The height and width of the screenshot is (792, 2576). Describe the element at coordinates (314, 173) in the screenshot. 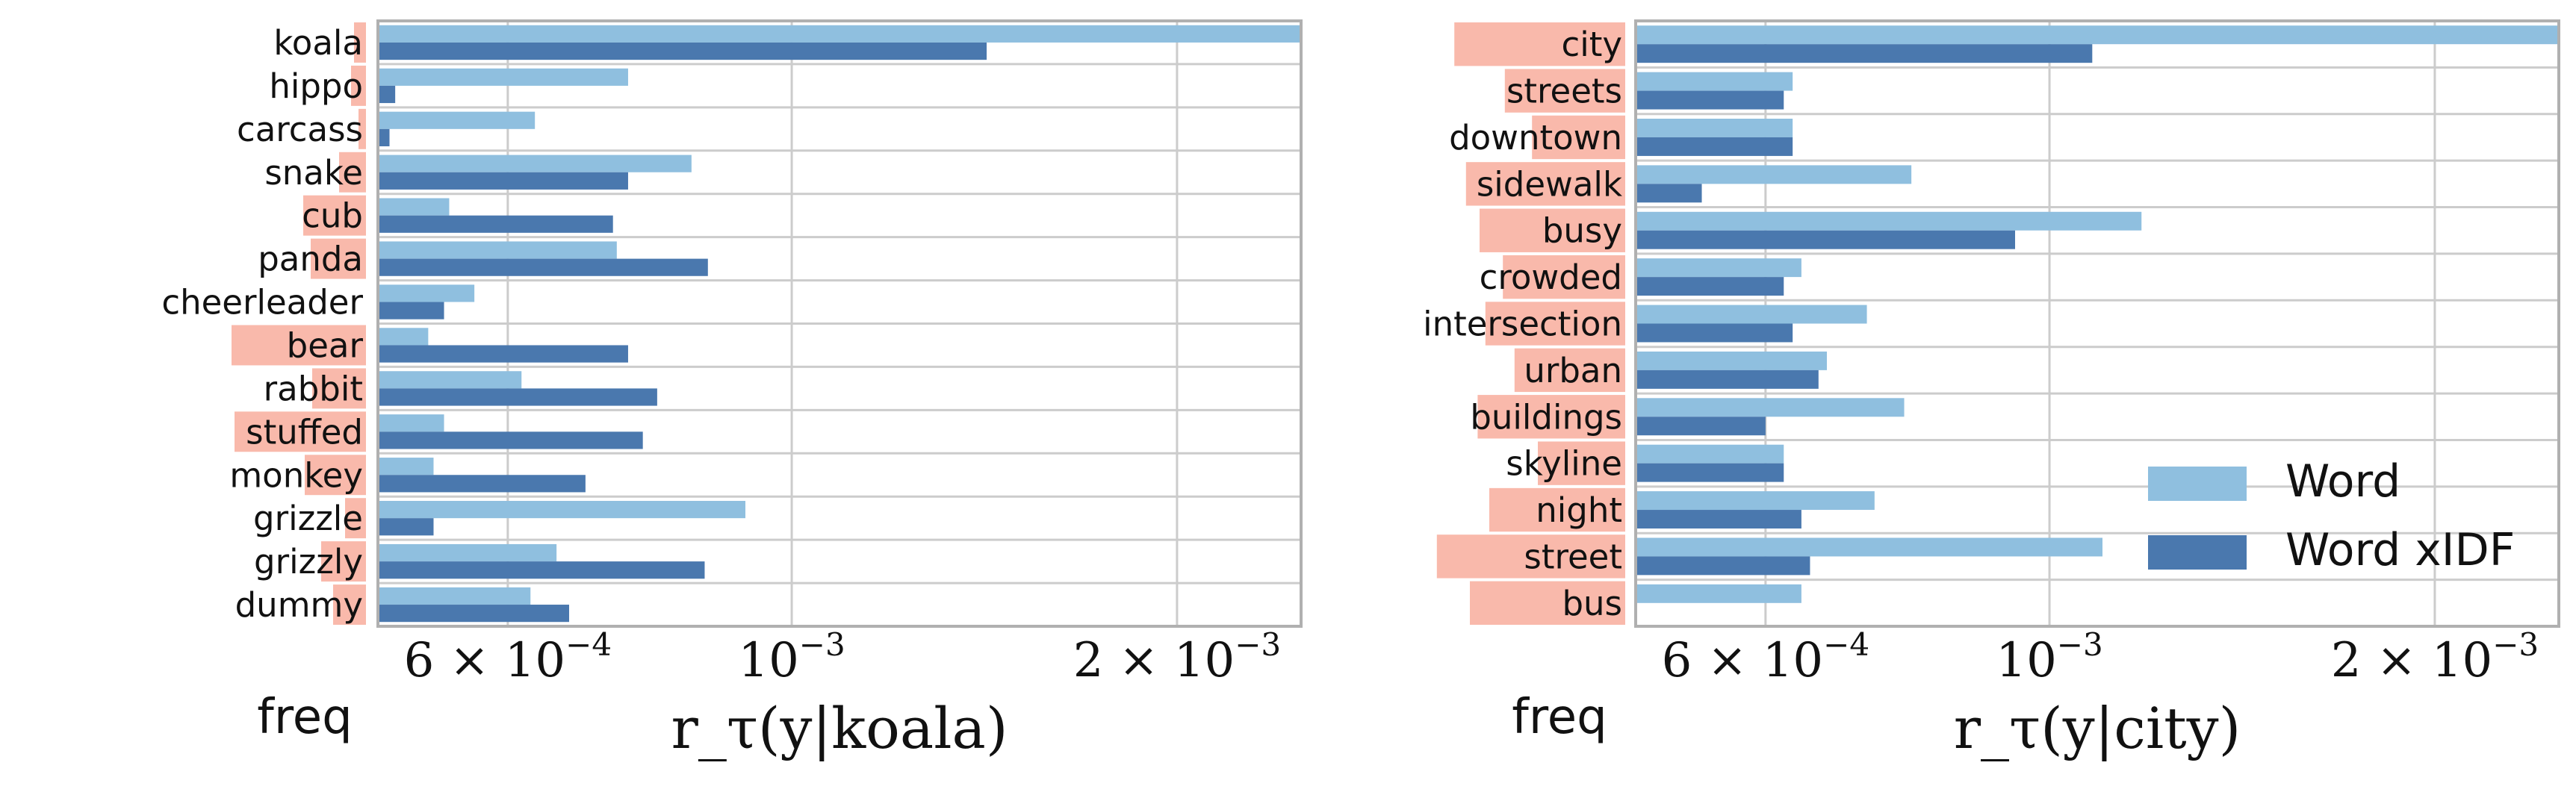

I see `category-label: snake` at that location.